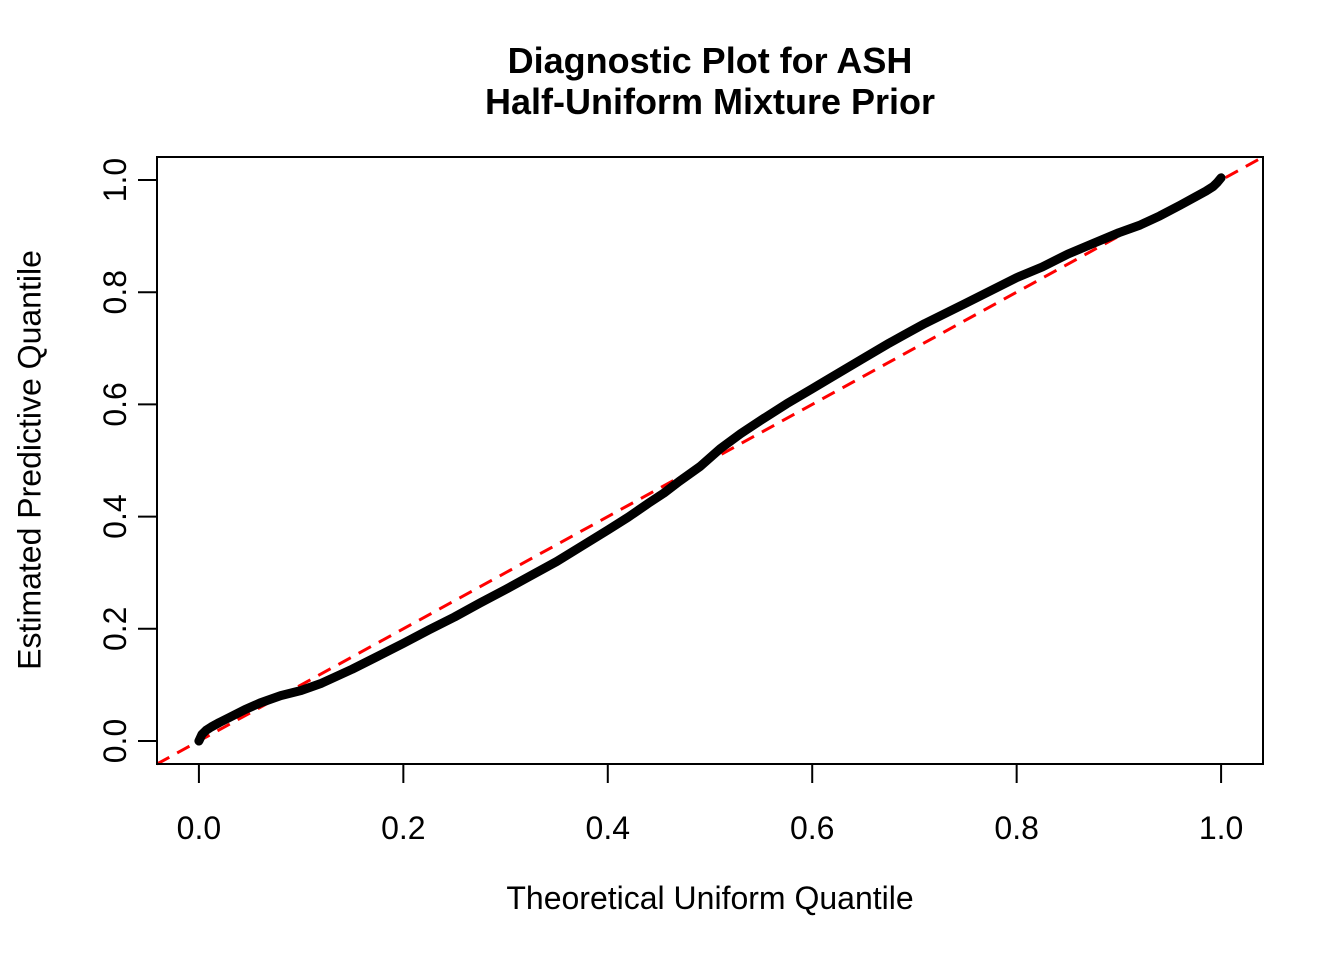 This screenshot has height=960, width=1344. I want to click on y-tick-label: 0.4, so click(115, 516).